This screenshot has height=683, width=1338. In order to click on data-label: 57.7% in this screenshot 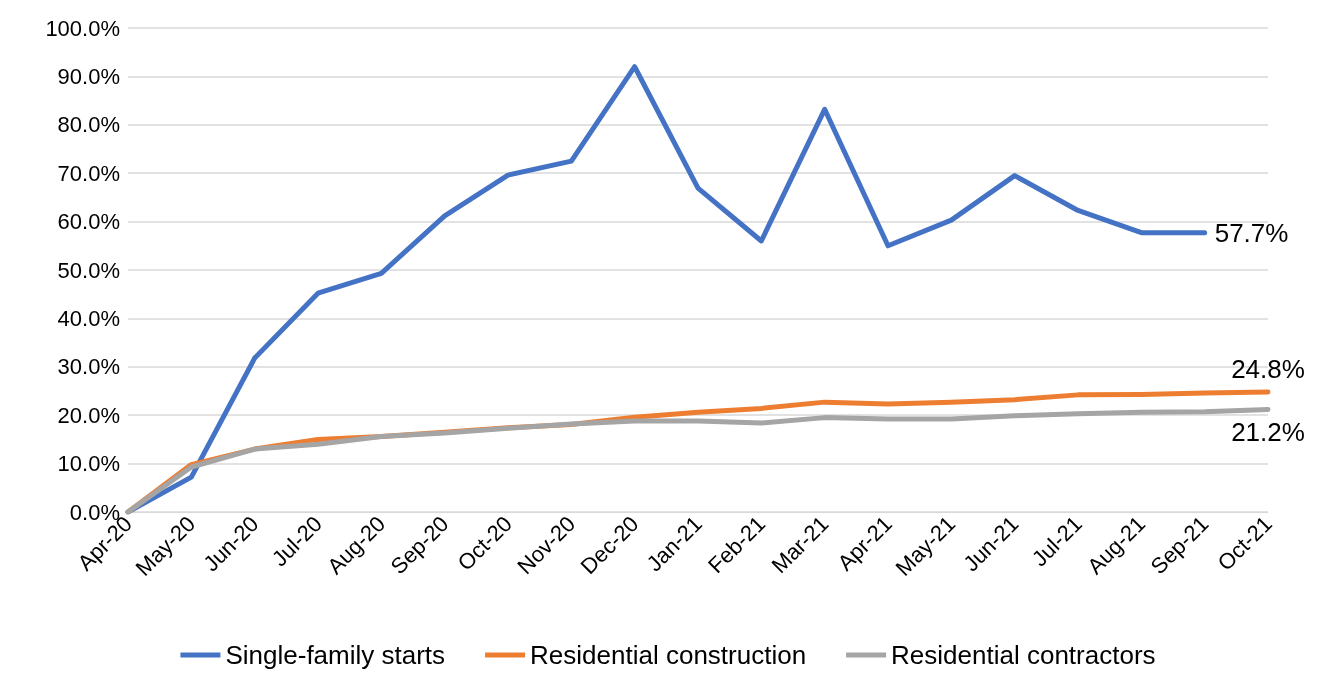, I will do `click(1251, 232)`.